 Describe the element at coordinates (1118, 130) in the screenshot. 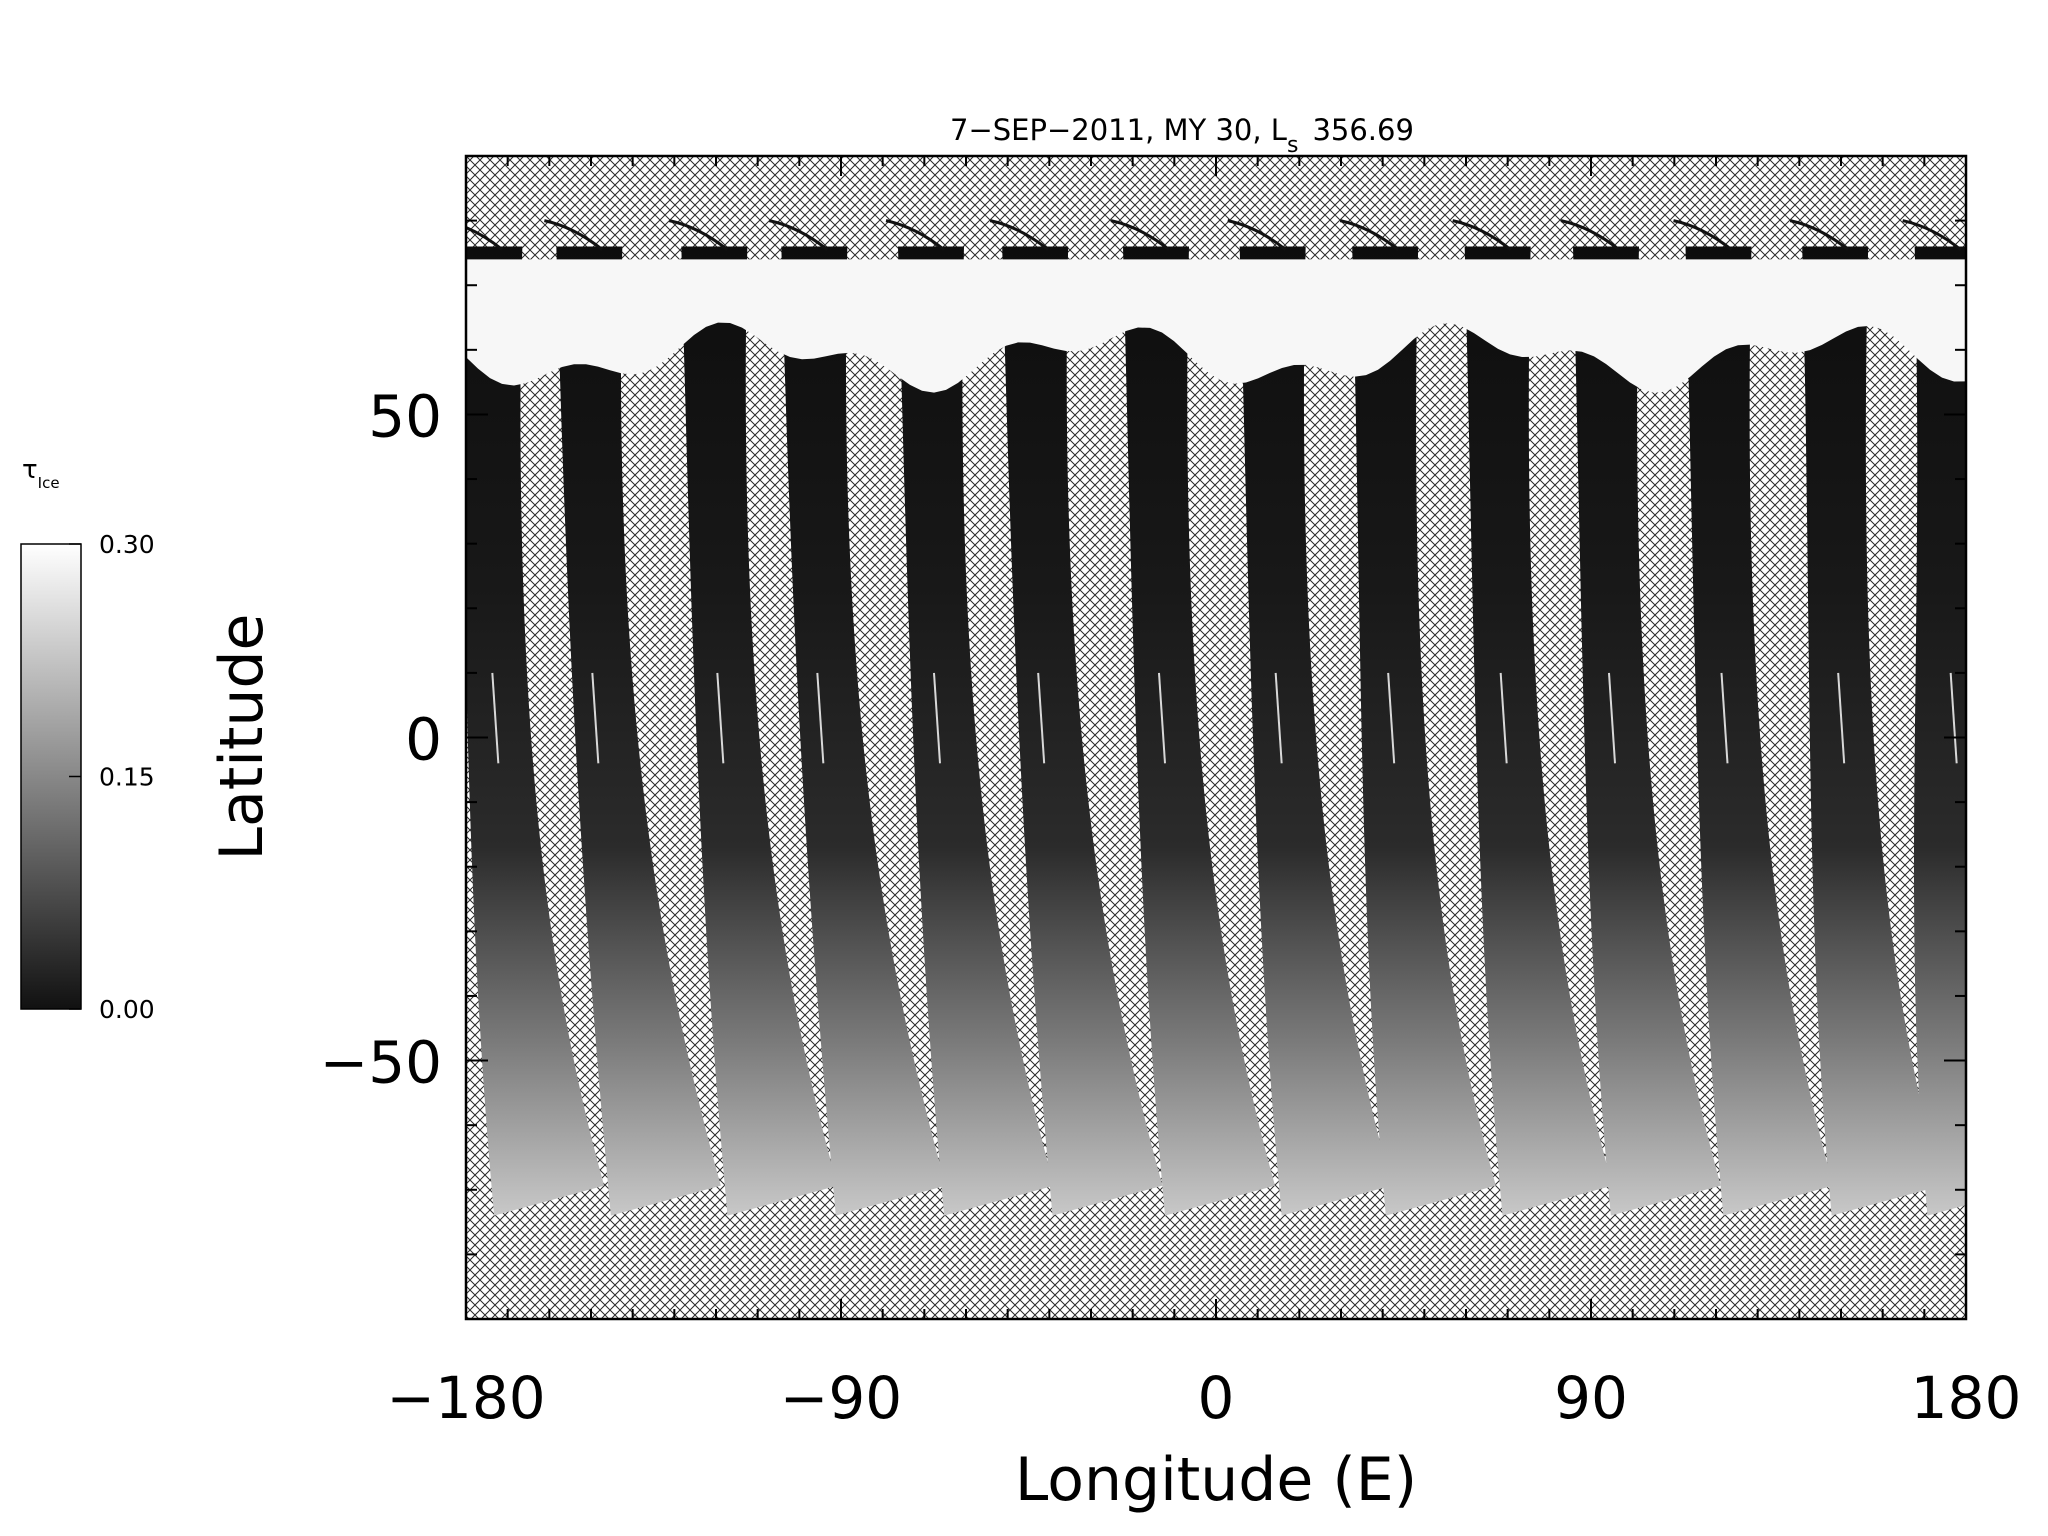

I see `chart-title-main: 7−SEP−2011, MY 30, L` at that location.